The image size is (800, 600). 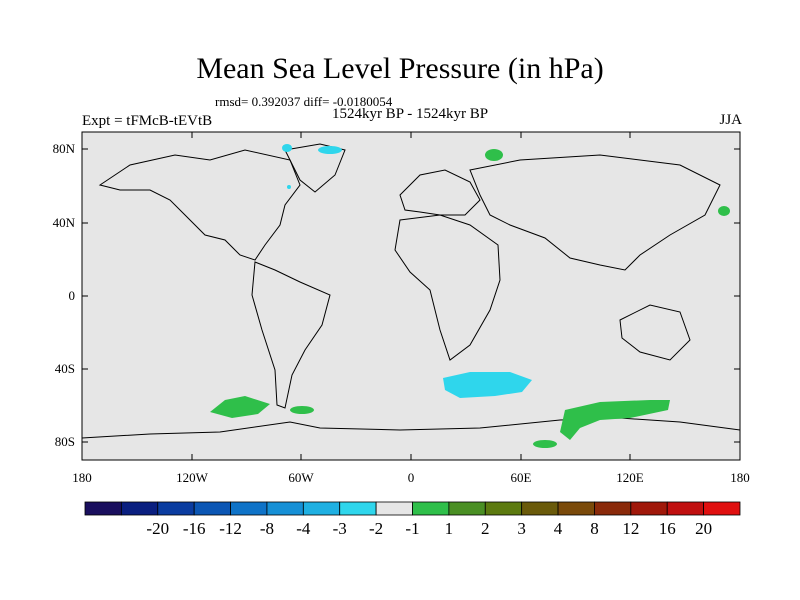 What do you see at coordinates (594, 528) in the screenshot?
I see `colorbar-label: 8` at bounding box center [594, 528].